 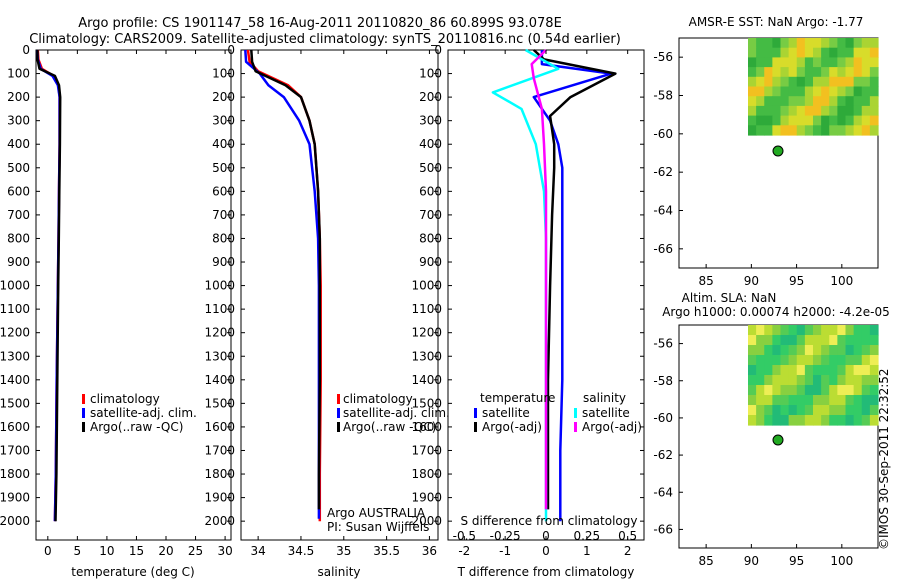 I want to click on x-tick-label: 35, so click(x=343, y=551).